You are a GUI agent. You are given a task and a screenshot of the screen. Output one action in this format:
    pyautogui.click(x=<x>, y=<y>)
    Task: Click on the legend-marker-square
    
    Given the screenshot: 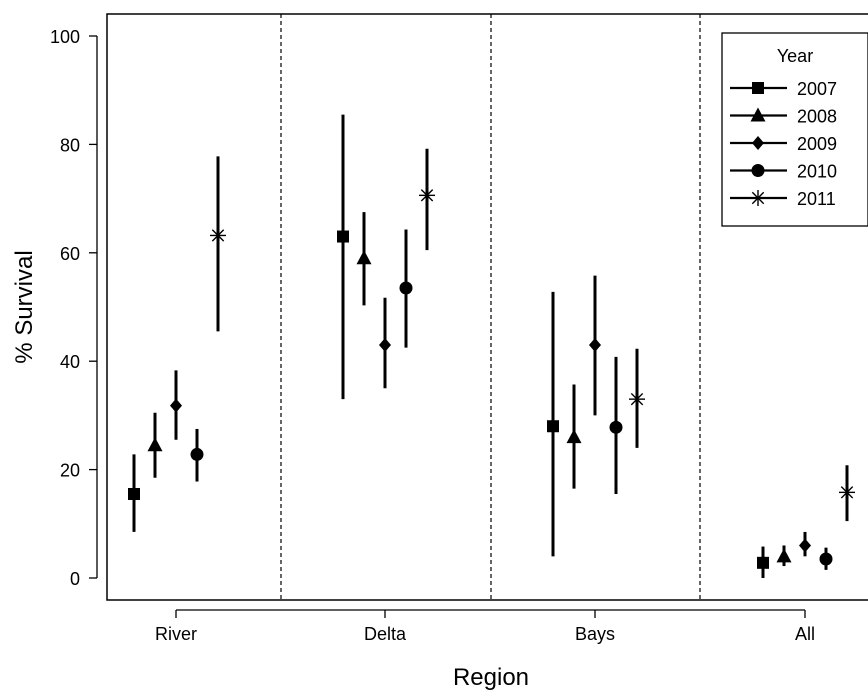 What is the action you would take?
    pyautogui.click(x=758, y=88)
    